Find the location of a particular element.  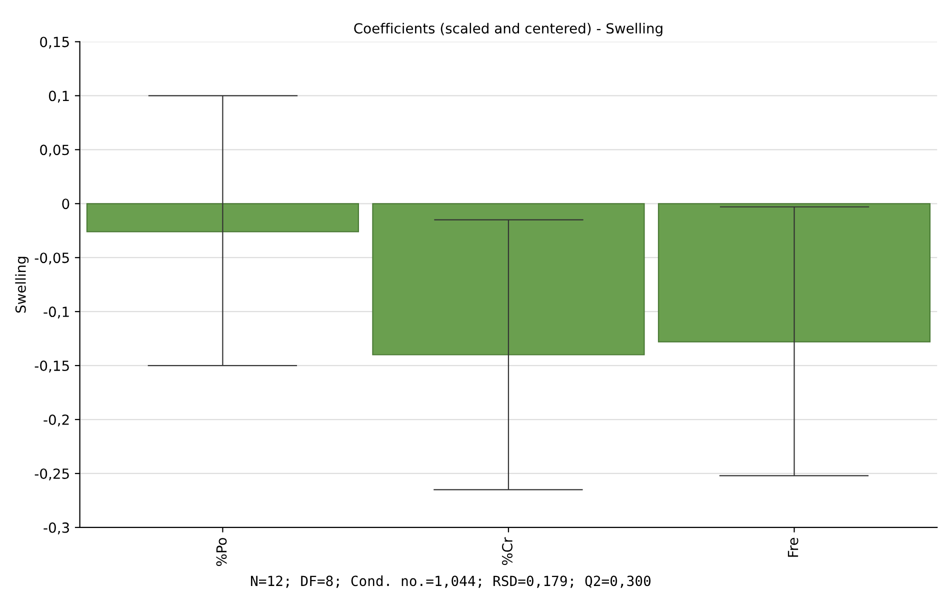

y-tick-label: -0,15 is located at coordinates (51, 366).